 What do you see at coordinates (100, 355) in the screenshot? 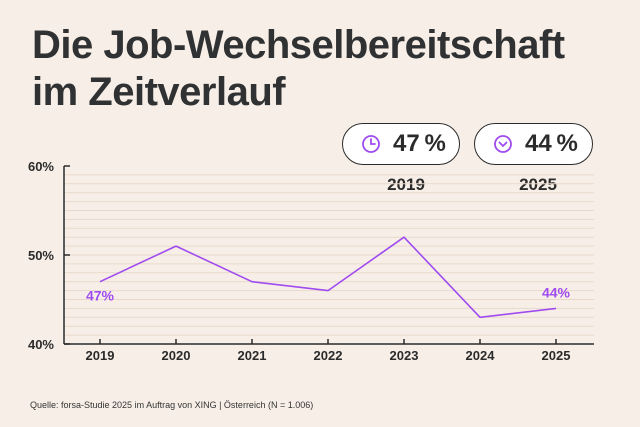
I see `x-tick-label: 2019` at bounding box center [100, 355].